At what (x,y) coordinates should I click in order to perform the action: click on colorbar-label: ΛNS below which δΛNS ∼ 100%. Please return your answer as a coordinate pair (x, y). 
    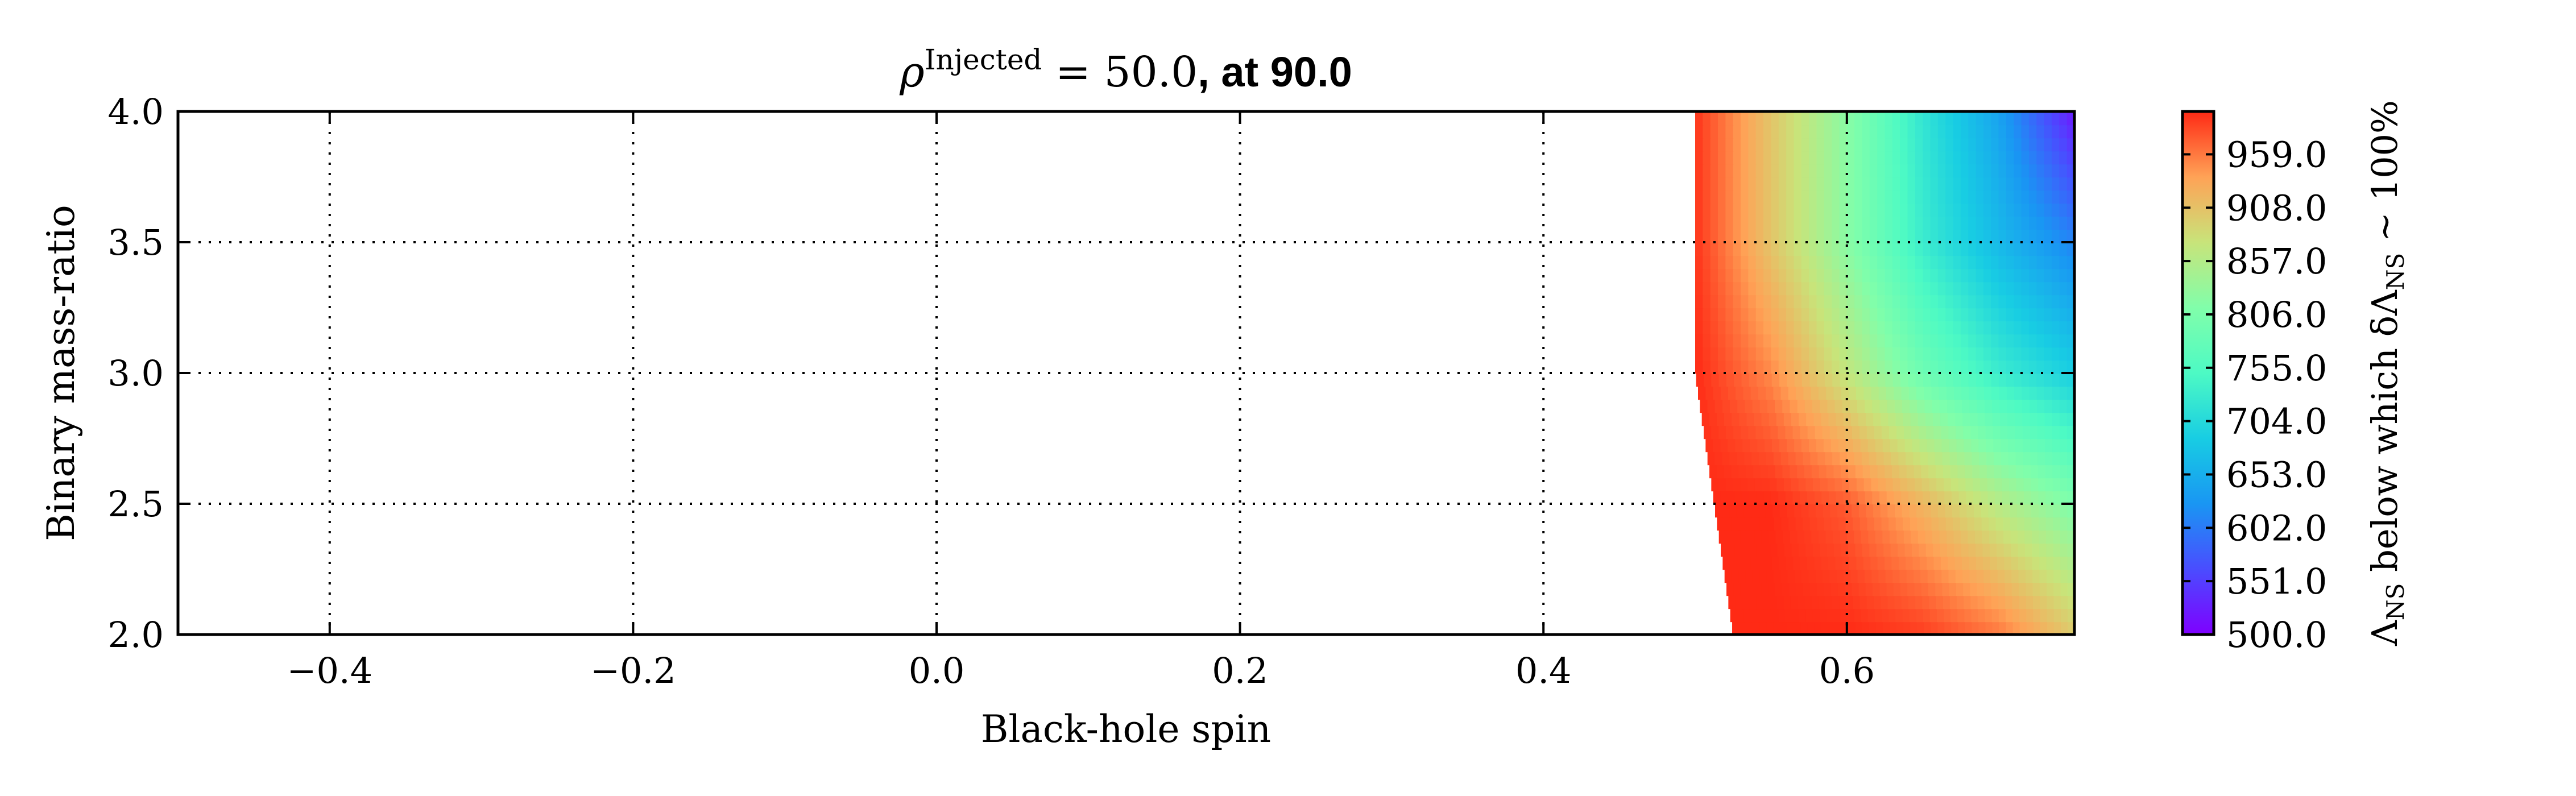
    Looking at the image, I should click on (2386, 373).